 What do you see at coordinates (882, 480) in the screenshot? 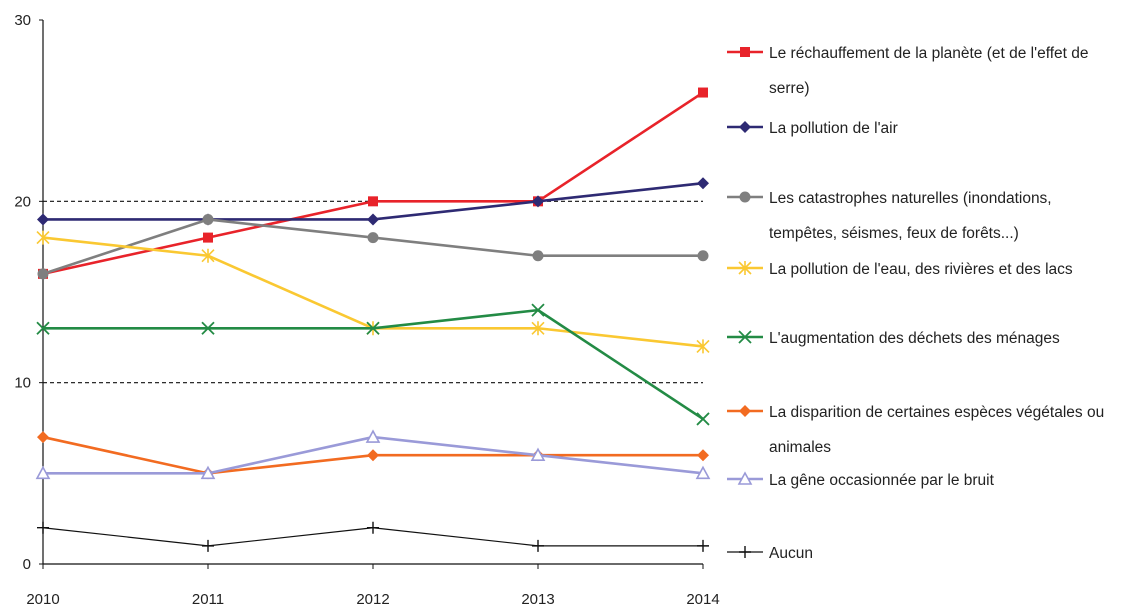
I see `legend-label: La gêne occasionnée par le bruit` at bounding box center [882, 480].